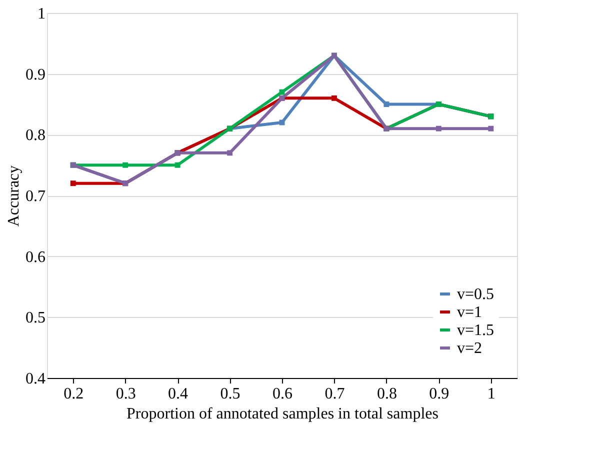 The height and width of the screenshot is (457, 605). What do you see at coordinates (469, 312) in the screenshot?
I see `legend-label: v=1` at bounding box center [469, 312].